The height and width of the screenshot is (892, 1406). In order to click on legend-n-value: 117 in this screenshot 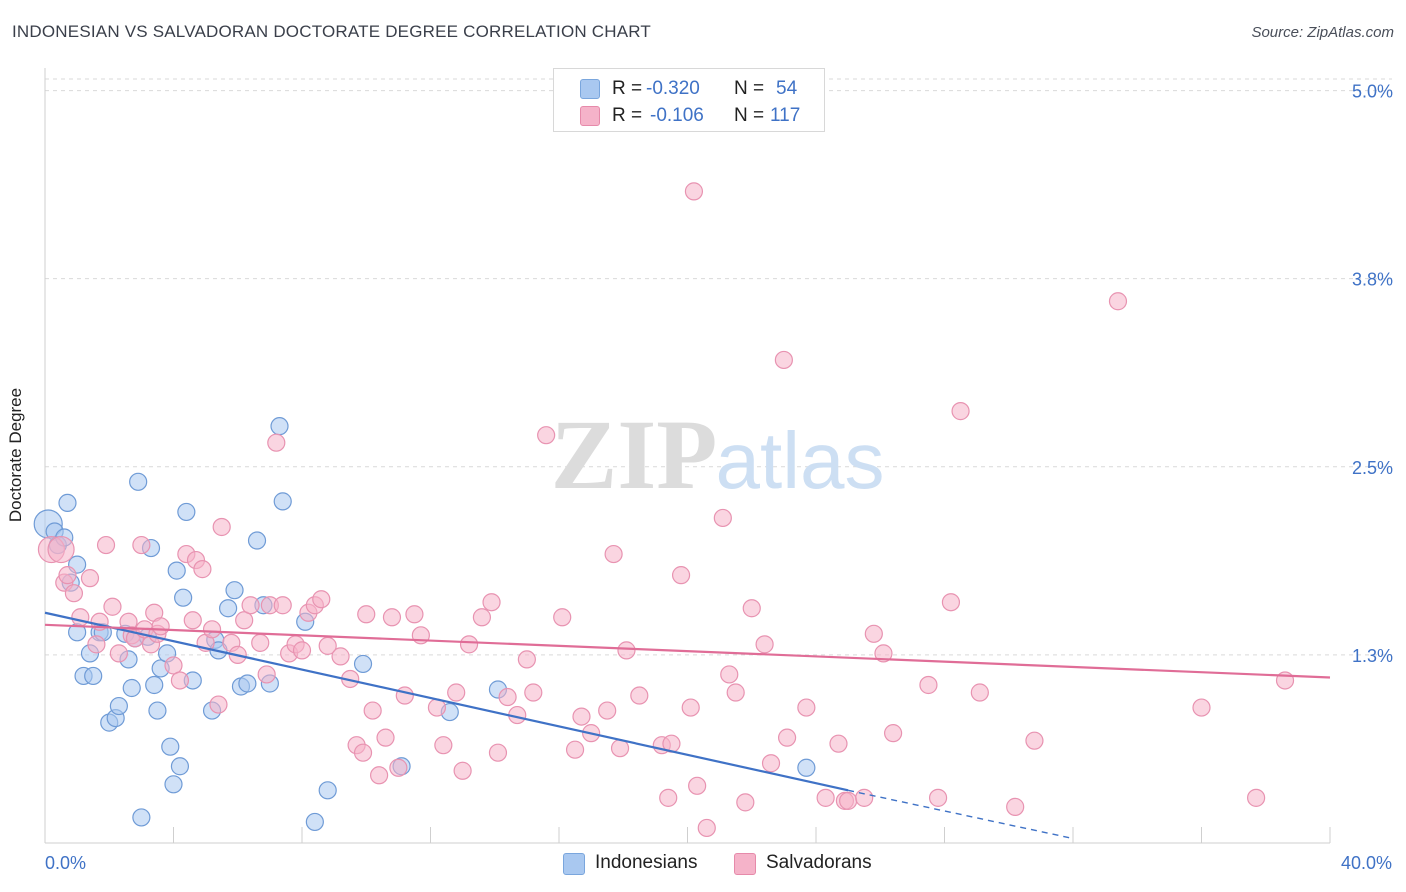, I will do `click(785, 115)`.